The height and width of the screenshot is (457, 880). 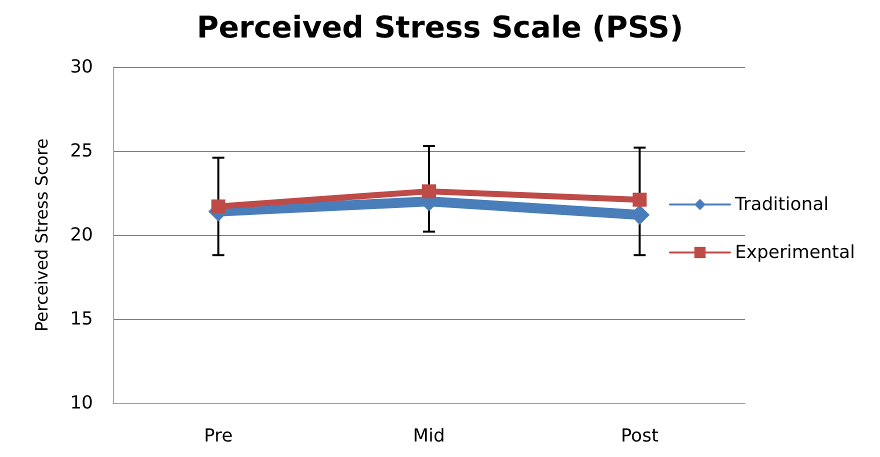 What do you see at coordinates (81, 67) in the screenshot?
I see `y-tick-label: 30` at bounding box center [81, 67].